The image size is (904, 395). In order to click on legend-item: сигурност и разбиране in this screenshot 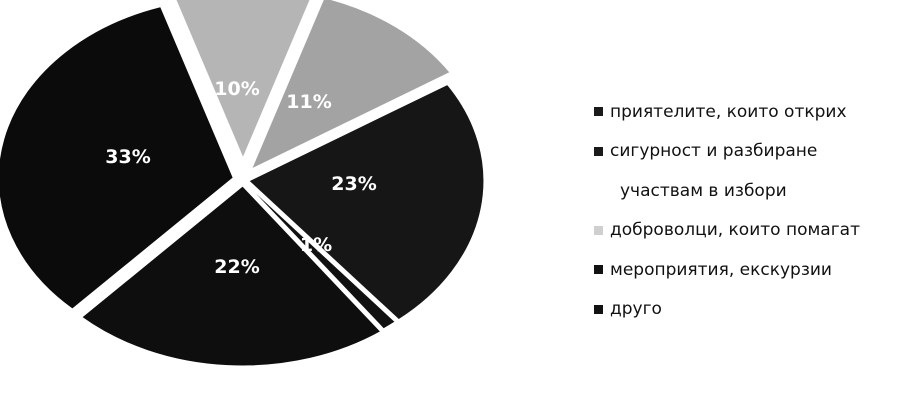, I will do `click(749, 152)`.